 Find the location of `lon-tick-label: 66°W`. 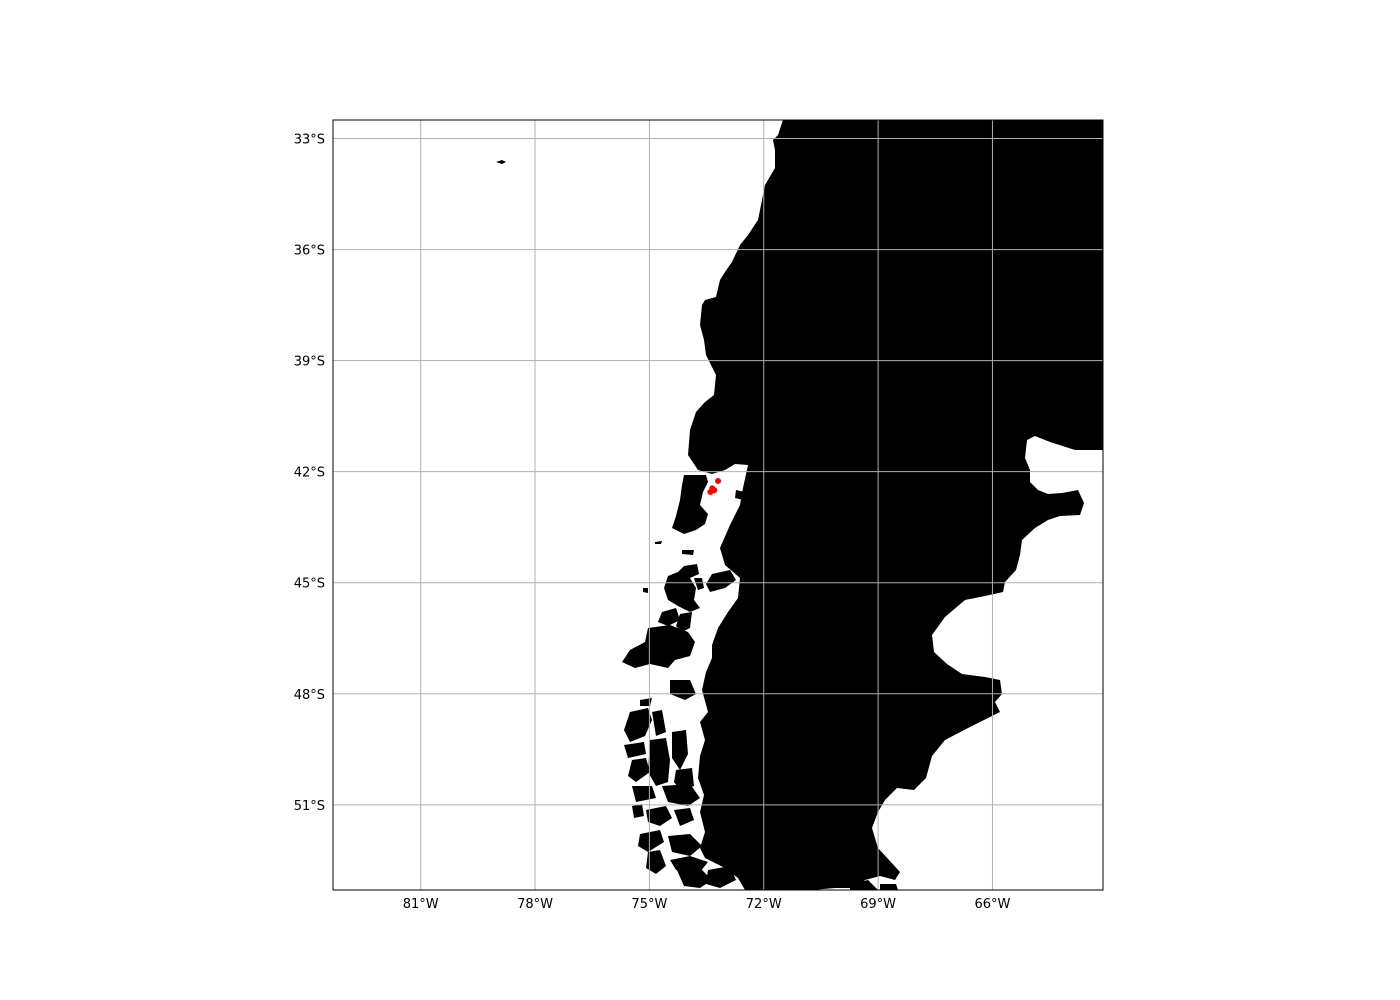

lon-tick-label: 66°W is located at coordinates (993, 904).